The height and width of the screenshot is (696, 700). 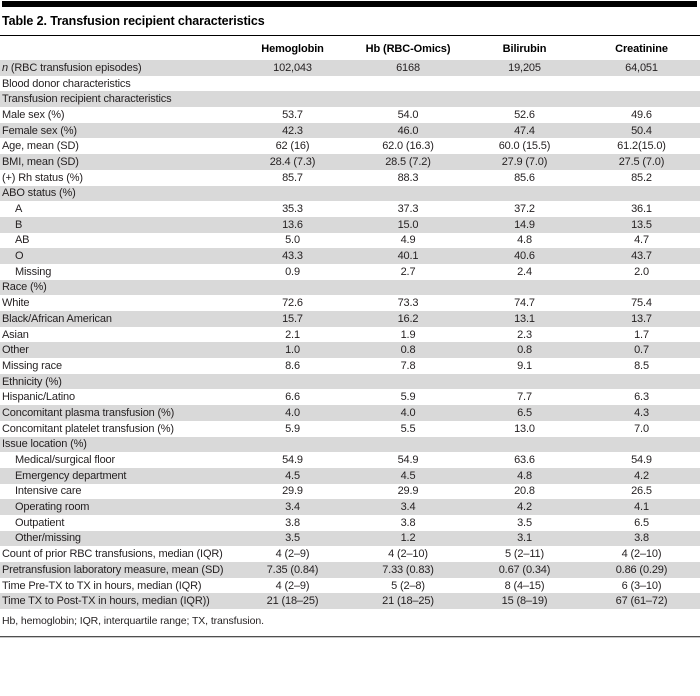 I want to click on row-label: Female sex (%), so click(x=39, y=130).